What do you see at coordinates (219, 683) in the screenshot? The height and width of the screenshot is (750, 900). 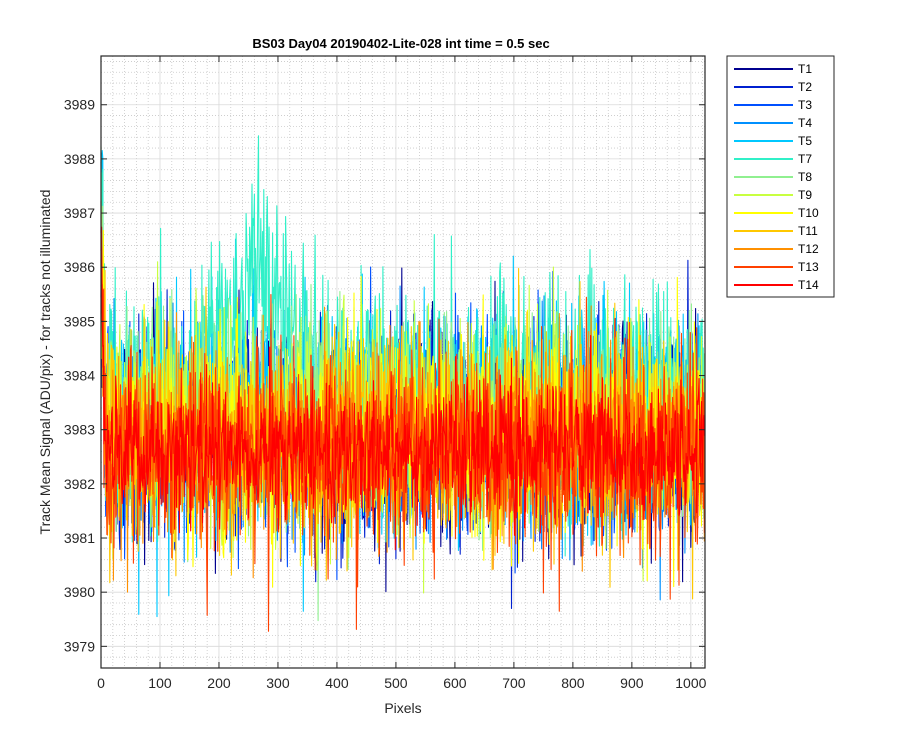 I see `x-tick-label: 200` at bounding box center [219, 683].